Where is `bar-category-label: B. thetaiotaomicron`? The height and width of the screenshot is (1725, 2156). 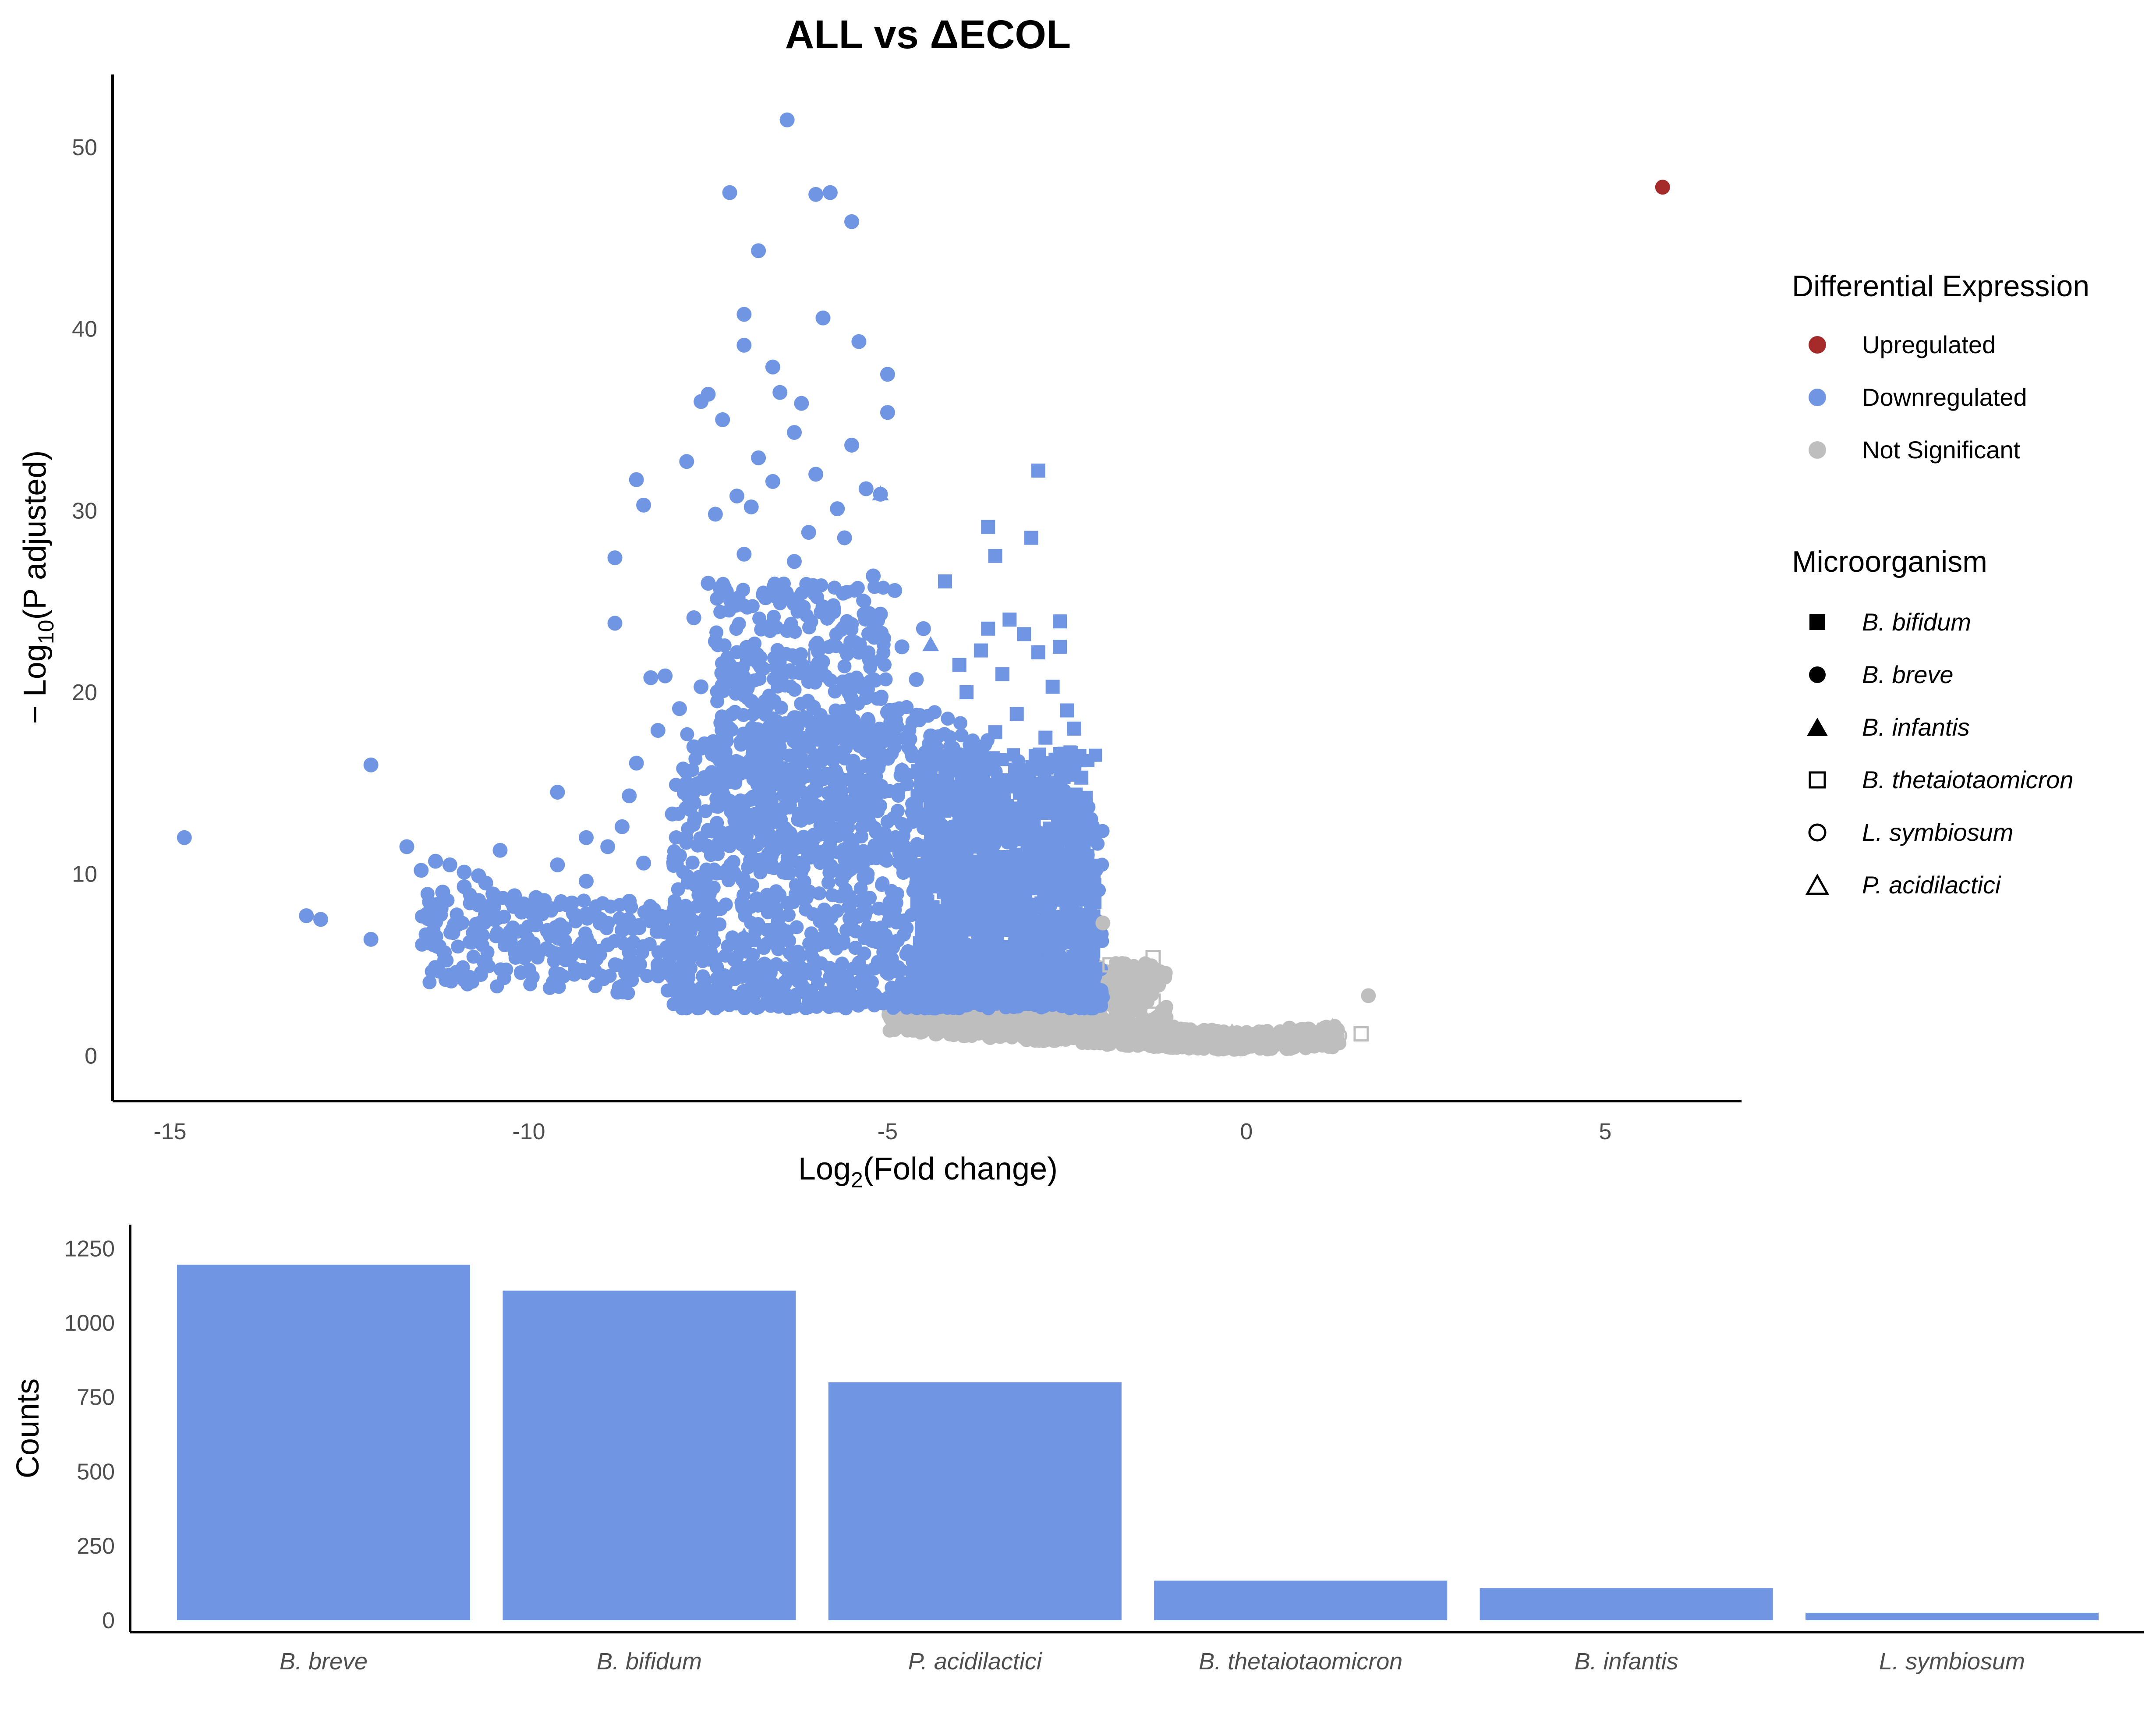 bar-category-label: B. thetaiotaomicron is located at coordinates (1300, 1662).